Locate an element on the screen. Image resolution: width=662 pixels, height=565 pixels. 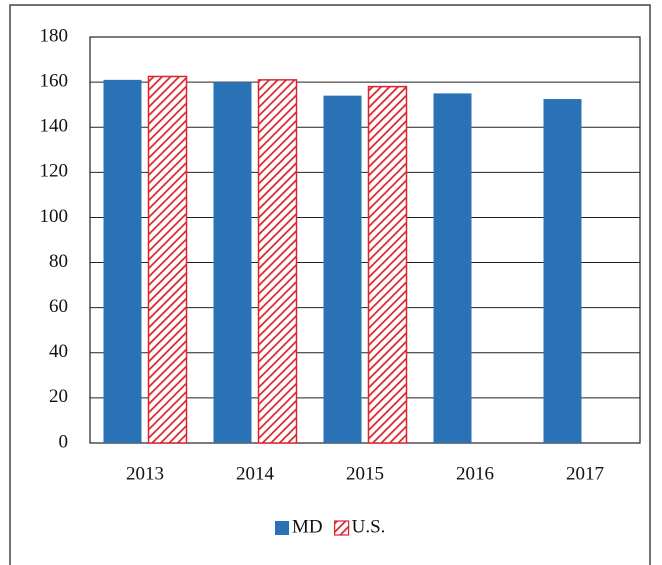
y-tick-label: 20 is located at coordinates (58, 396).